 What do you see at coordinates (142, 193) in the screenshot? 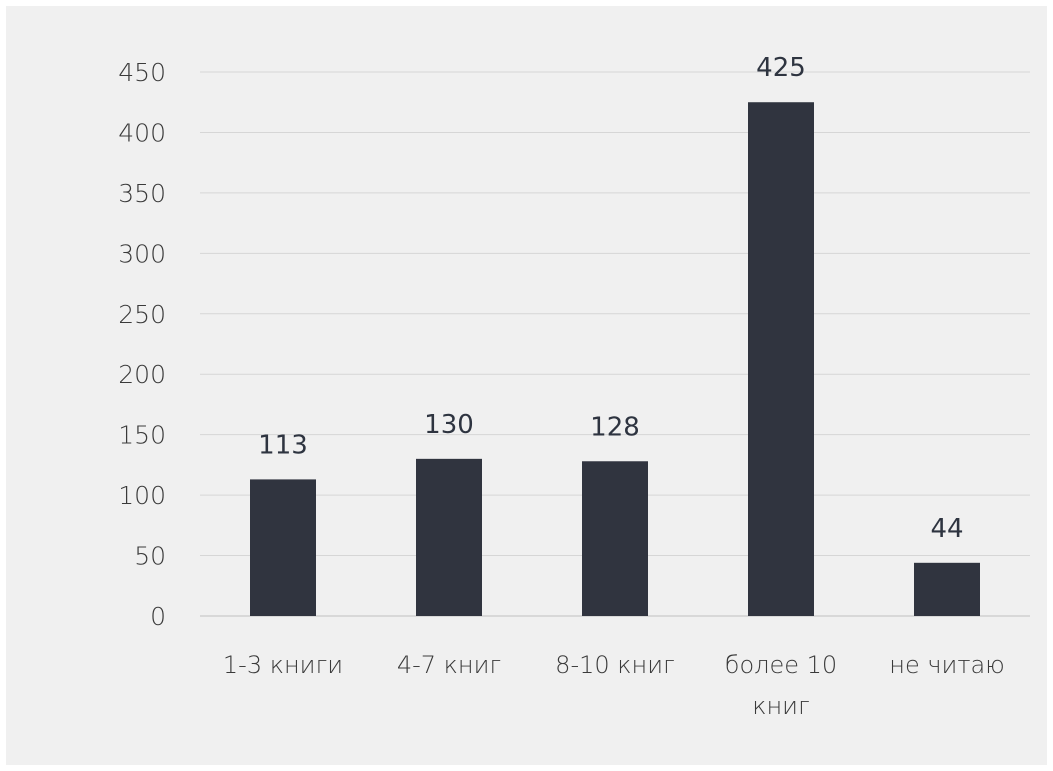
I see `y-tick-label: 350` at bounding box center [142, 193].